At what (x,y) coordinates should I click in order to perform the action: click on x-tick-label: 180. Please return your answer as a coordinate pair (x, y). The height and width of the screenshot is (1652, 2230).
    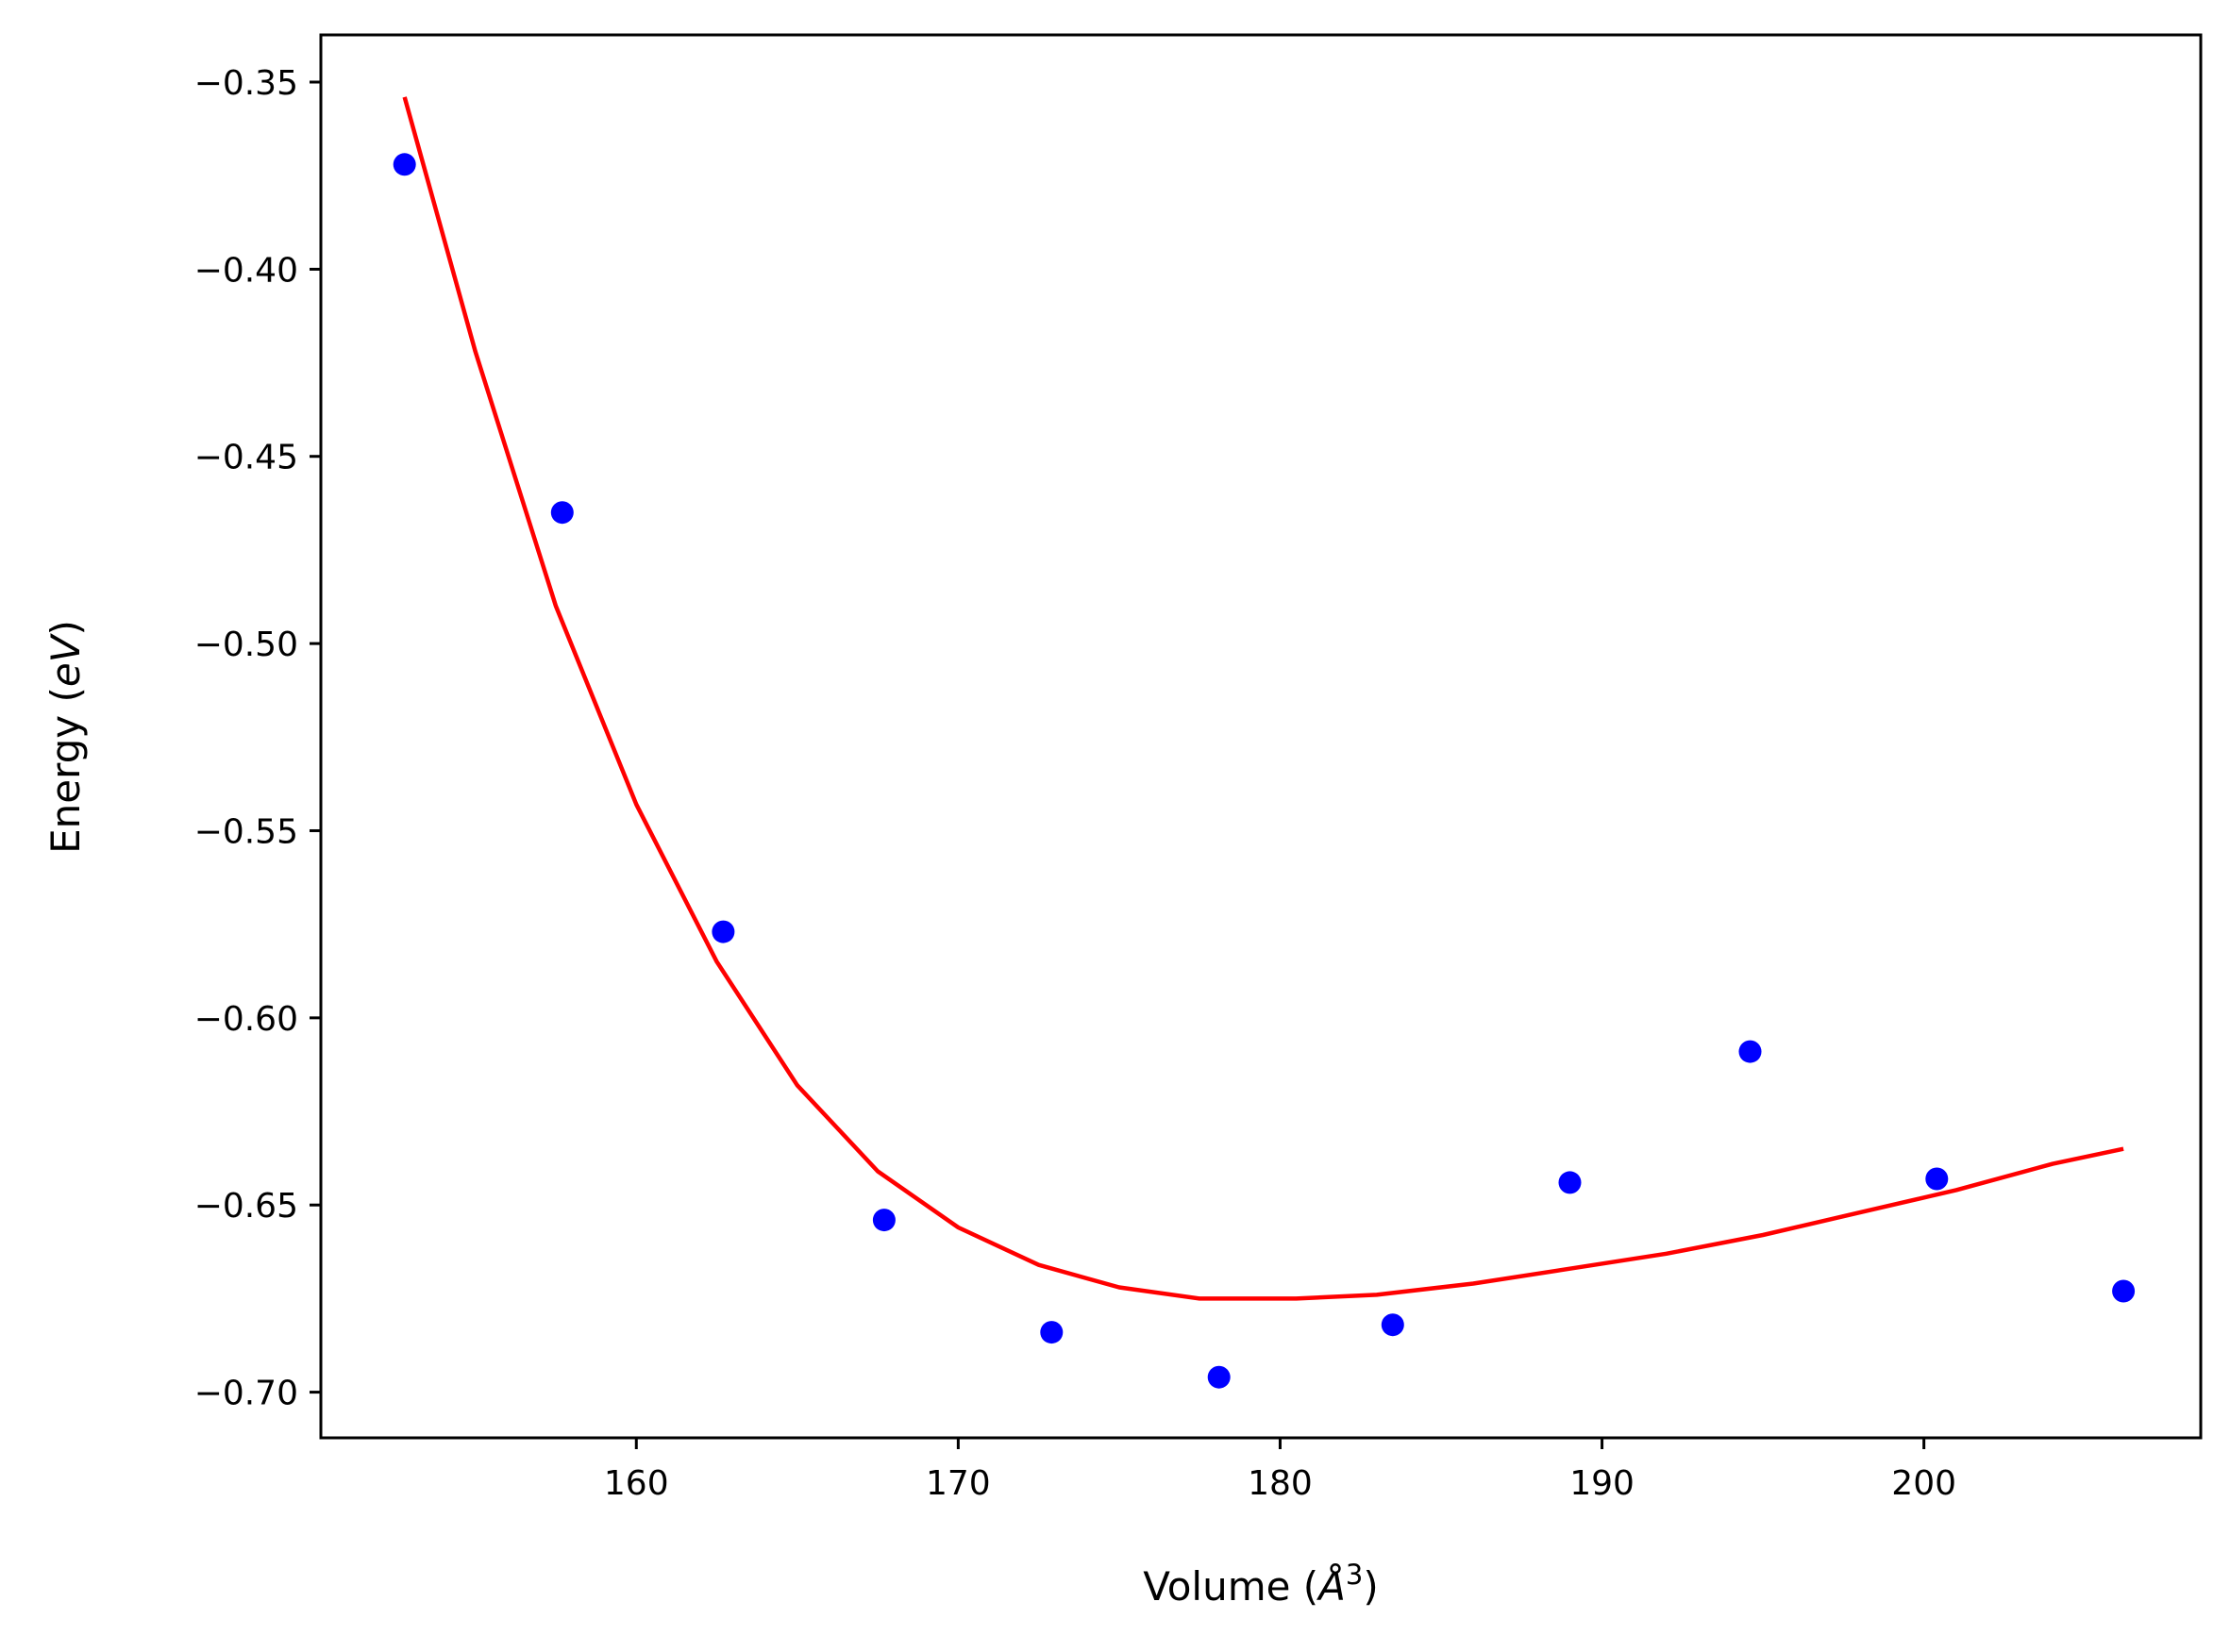
    Looking at the image, I should click on (1280, 1483).